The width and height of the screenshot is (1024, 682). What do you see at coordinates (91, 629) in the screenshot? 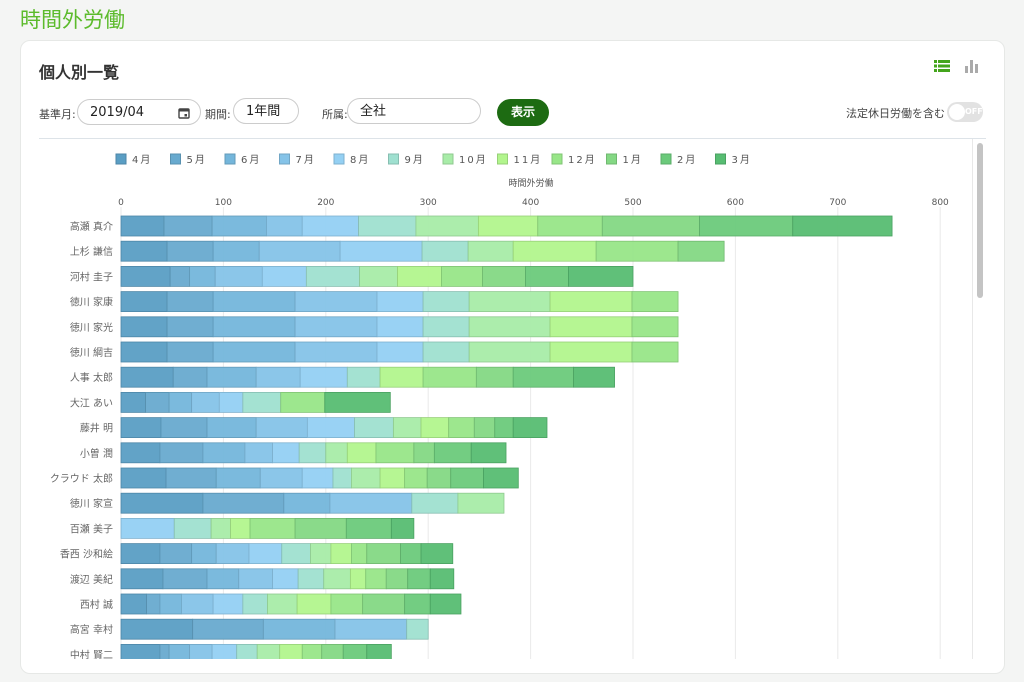
I see `row-label: 高宮 幸村` at bounding box center [91, 629].